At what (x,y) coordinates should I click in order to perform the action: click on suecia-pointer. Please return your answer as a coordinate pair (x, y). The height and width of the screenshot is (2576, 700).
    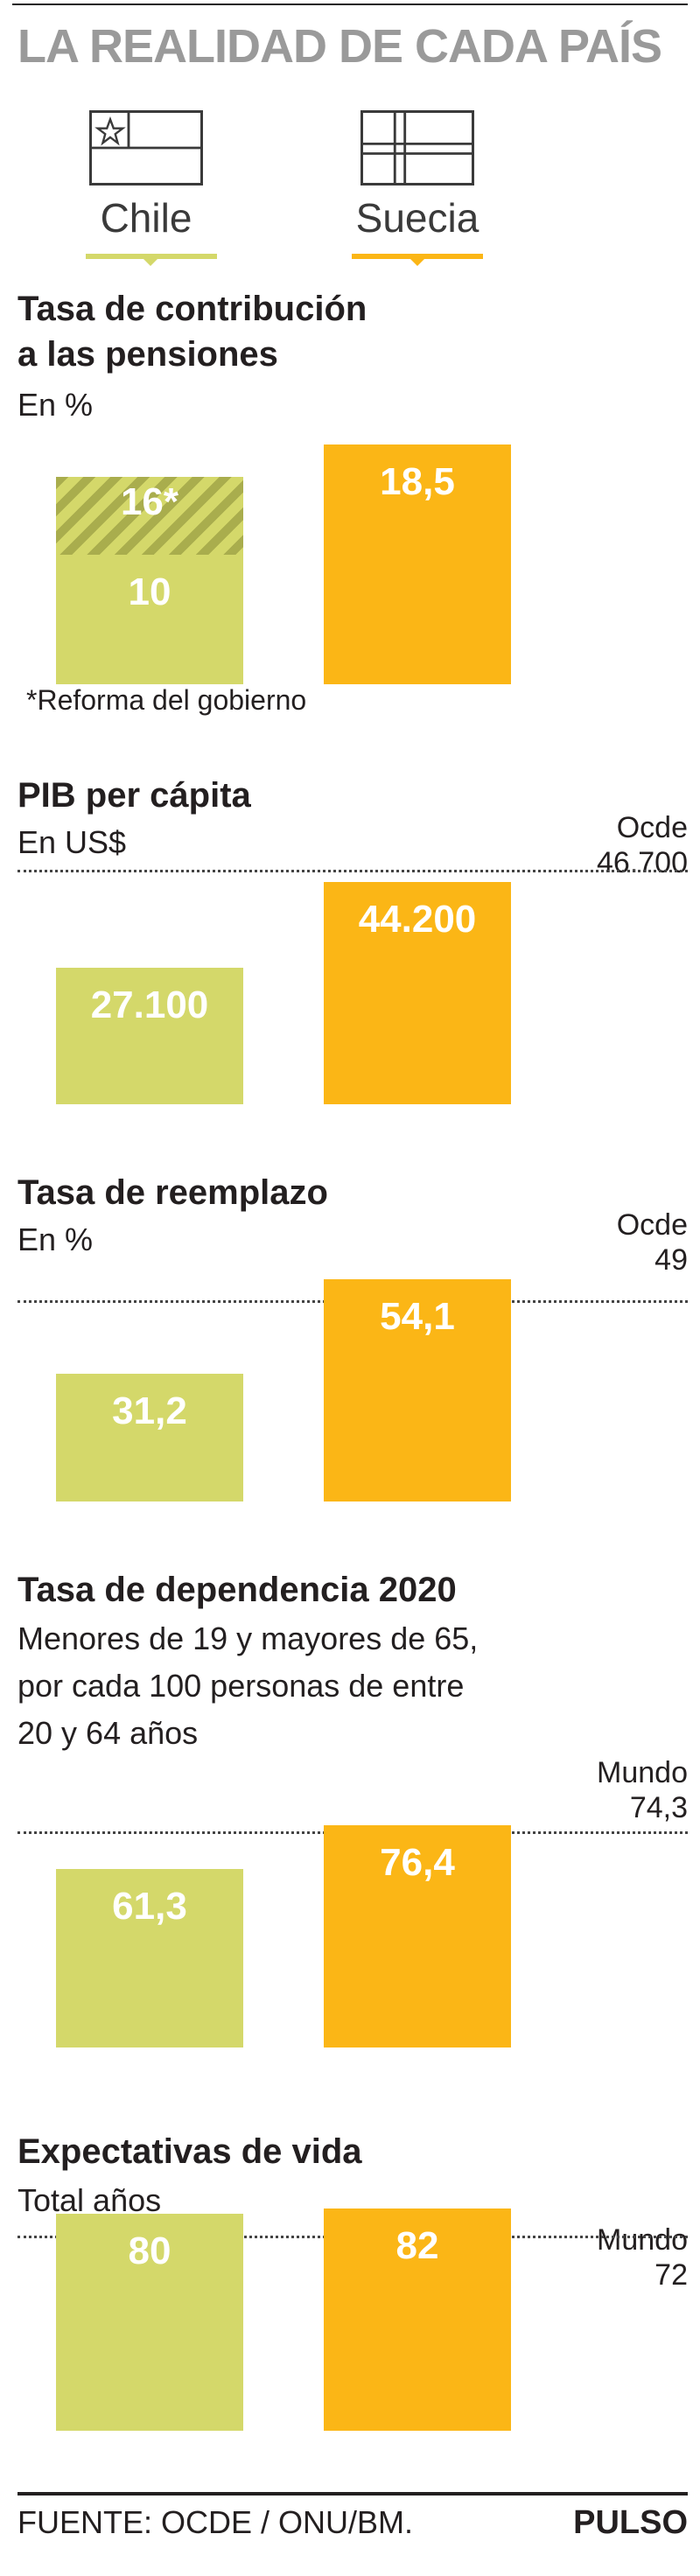
    Looking at the image, I should click on (417, 260).